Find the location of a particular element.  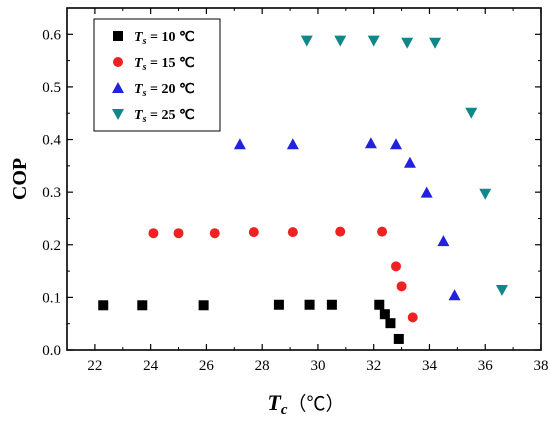

x-tick-label: 32 is located at coordinates (373, 366).